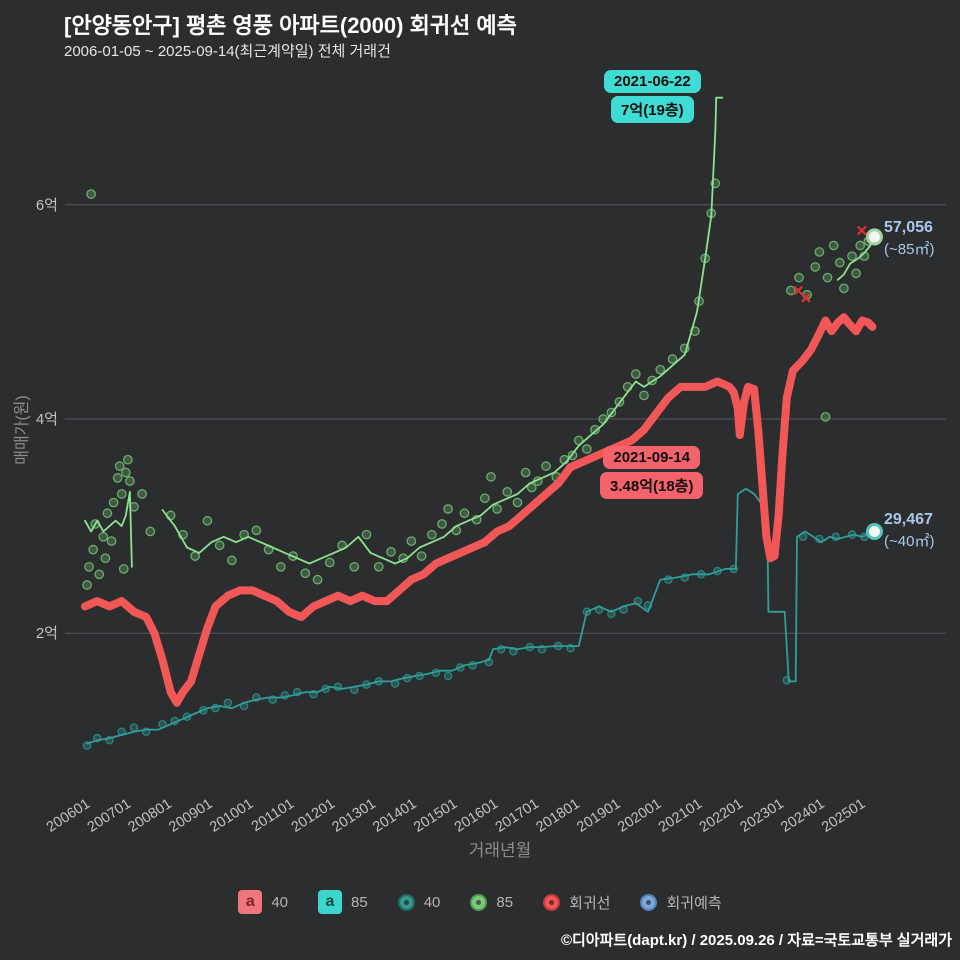  Describe the element at coordinates (843, 816) in the screenshot. I see `x-tick-label: 202501` at that location.